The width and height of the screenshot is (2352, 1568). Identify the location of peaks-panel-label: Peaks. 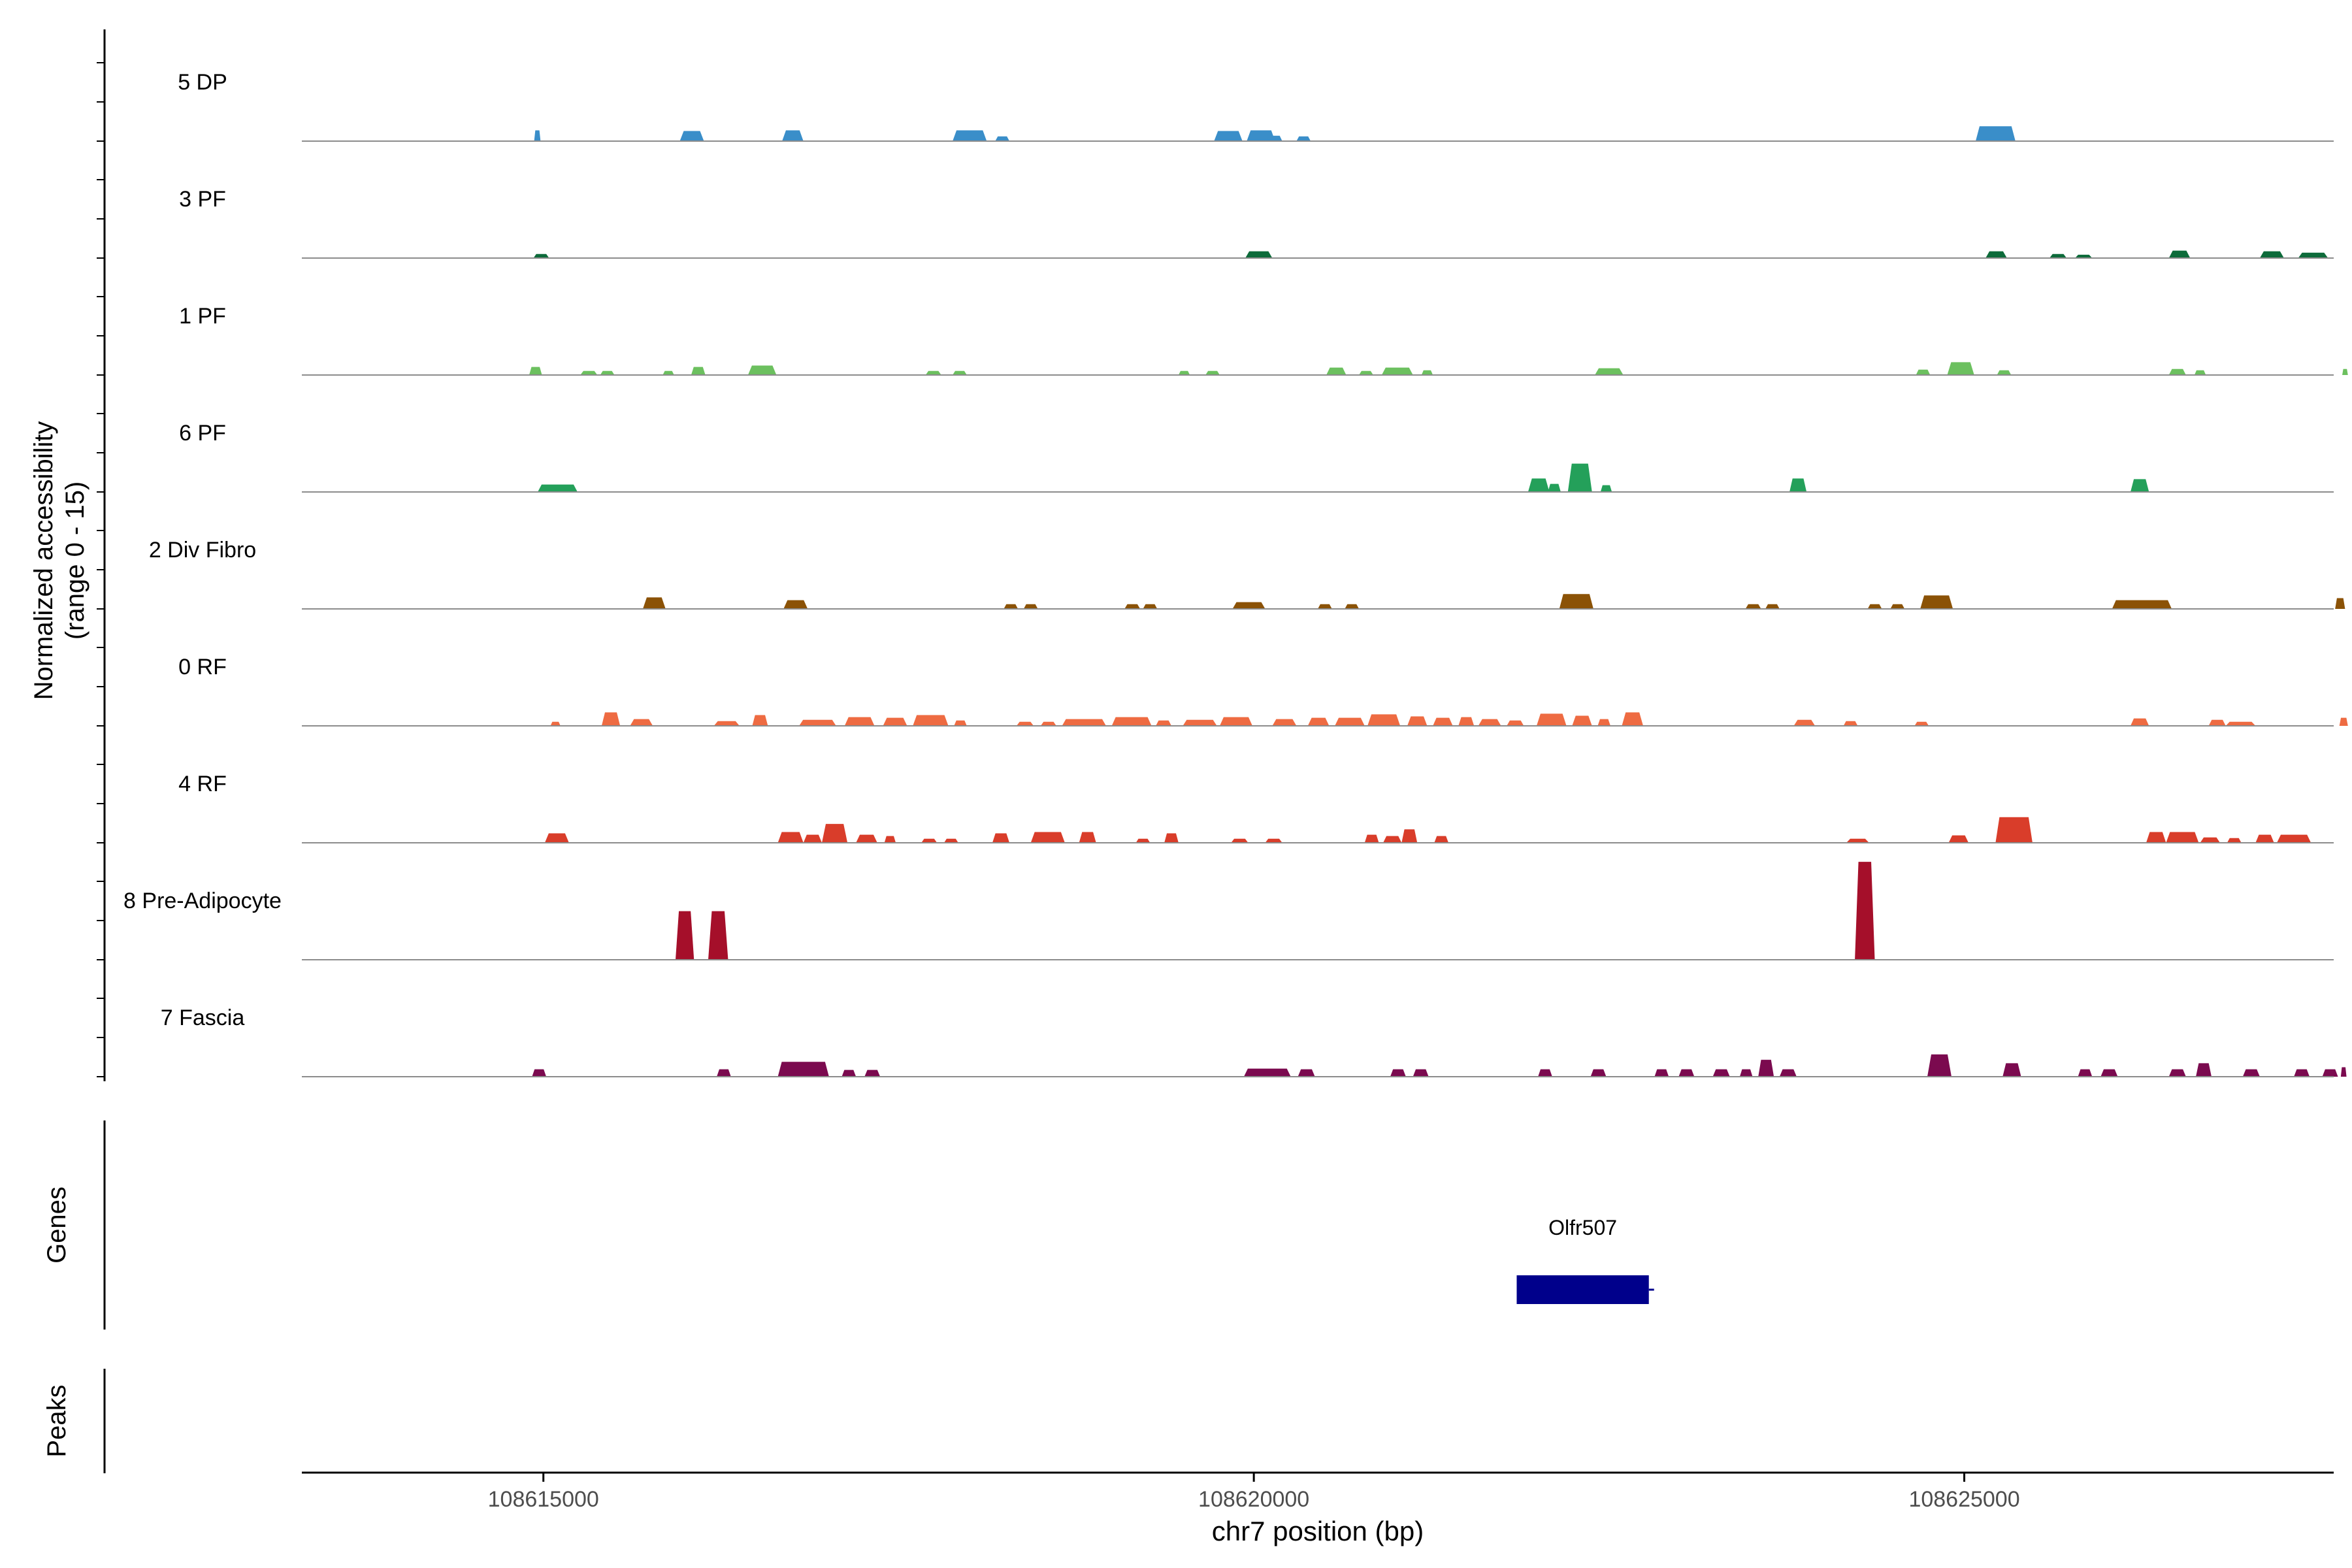
(56, 1420).